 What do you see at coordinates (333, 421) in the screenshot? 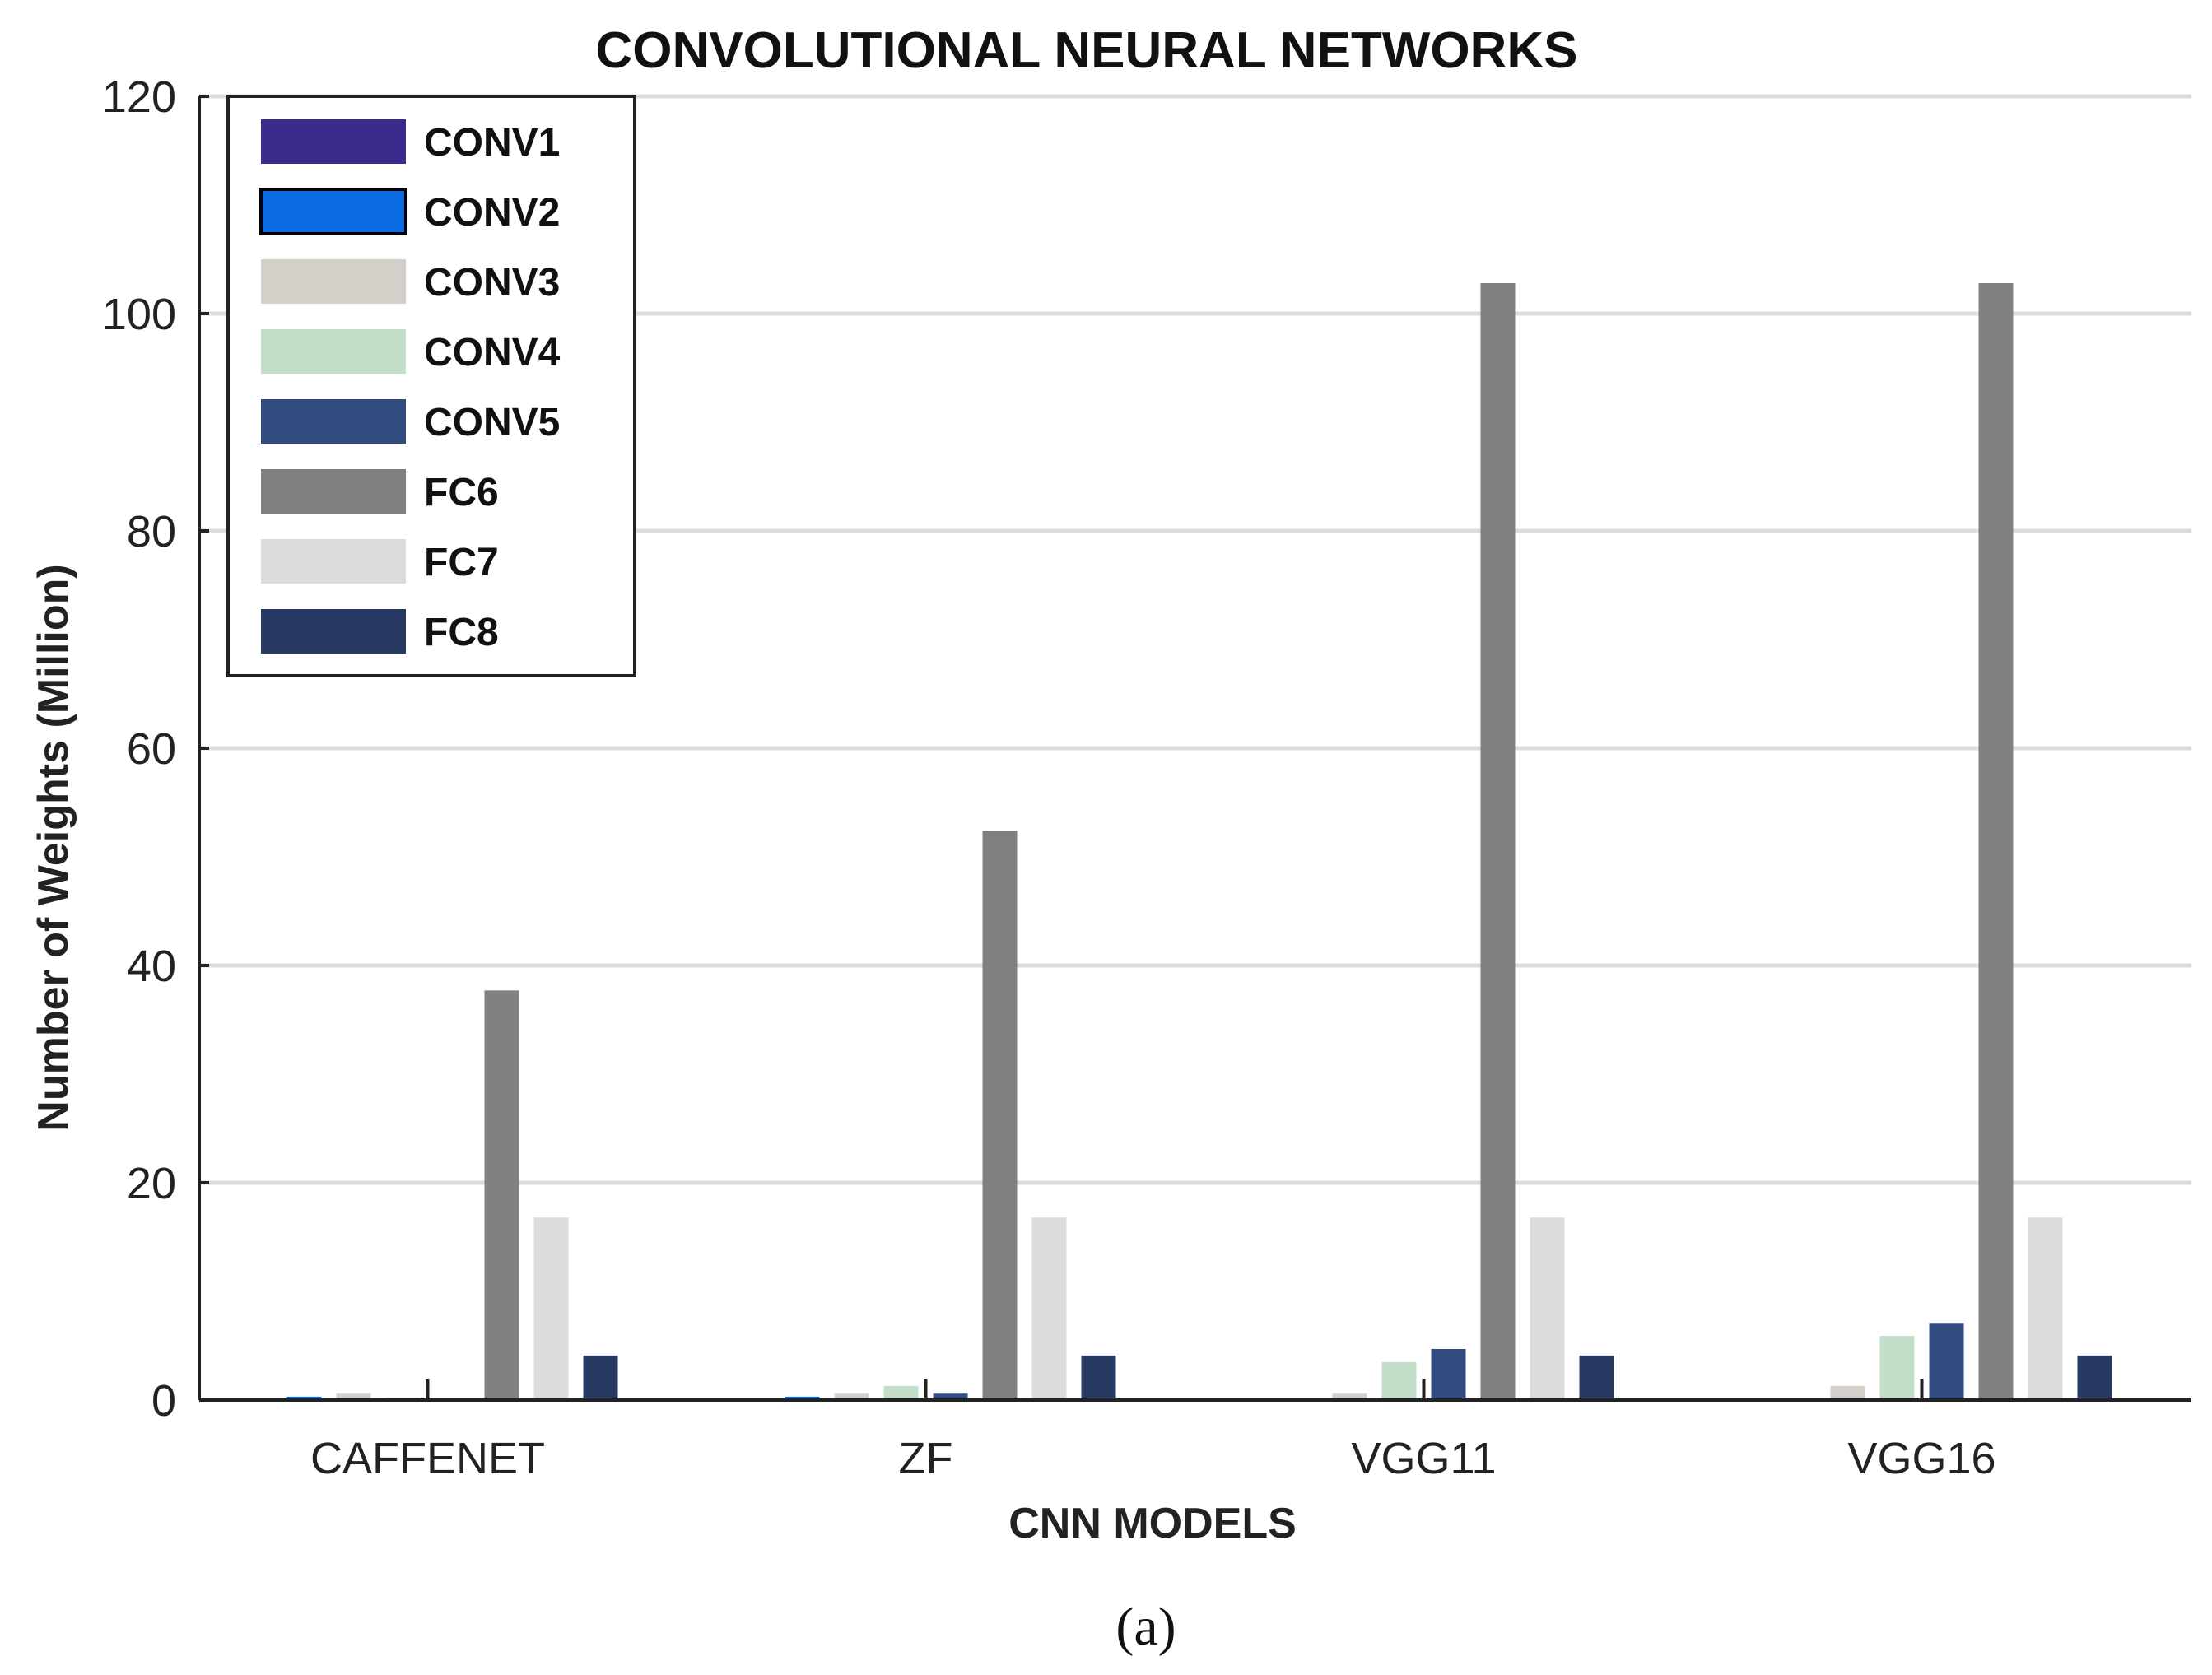
I see `legend-swatch-conv5` at bounding box center [333, 421].